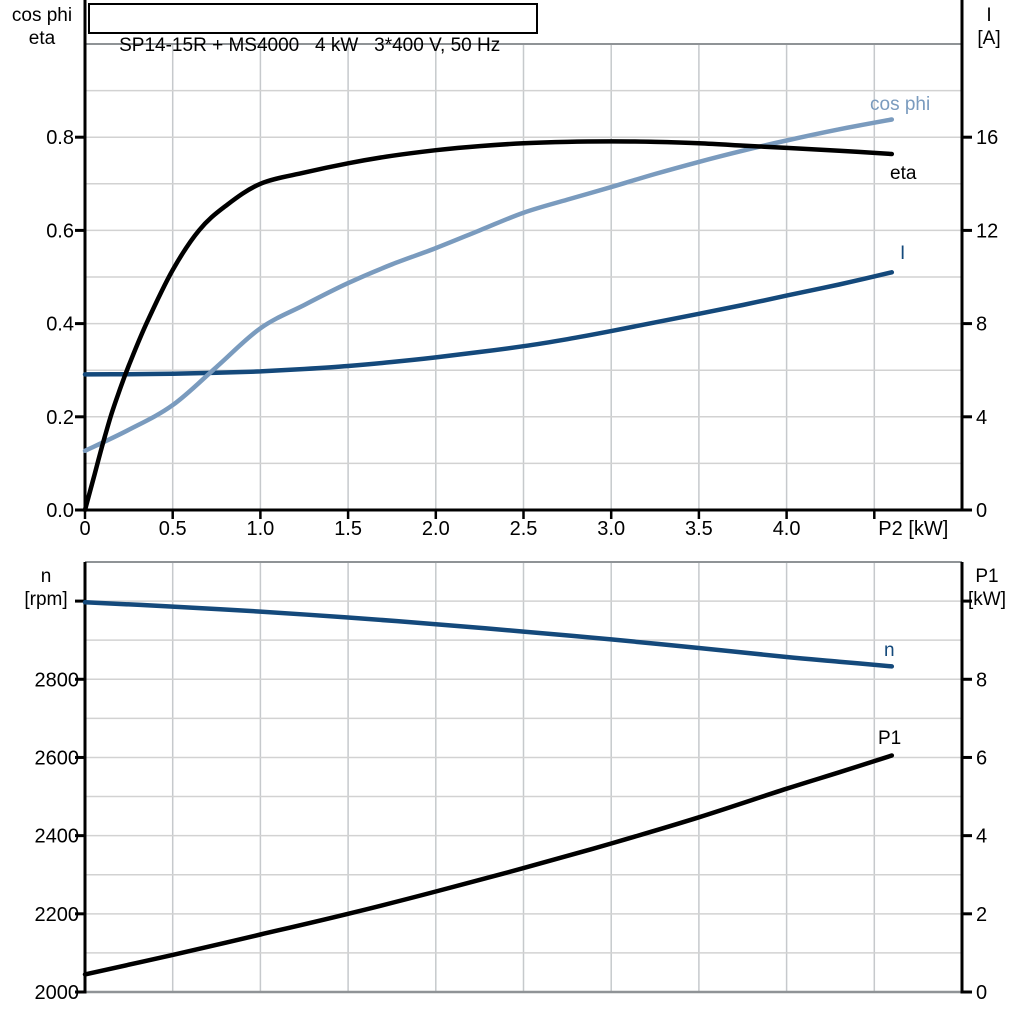 The image size is (1024, 1024). Describe the element at coordinates (987, 138) in the screenshot. I see `right-tick-label: 16` at that location.